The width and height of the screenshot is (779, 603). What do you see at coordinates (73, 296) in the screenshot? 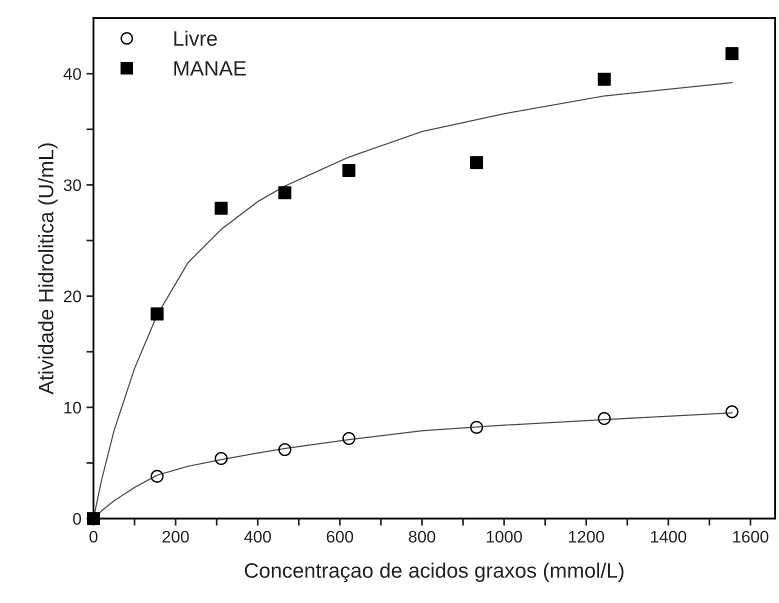
I see `y-tick-label: 20` at bounding box center [73, 296].